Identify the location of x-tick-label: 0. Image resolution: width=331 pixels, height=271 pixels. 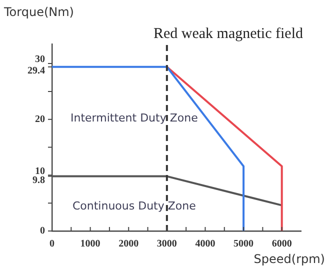
(52, 244).